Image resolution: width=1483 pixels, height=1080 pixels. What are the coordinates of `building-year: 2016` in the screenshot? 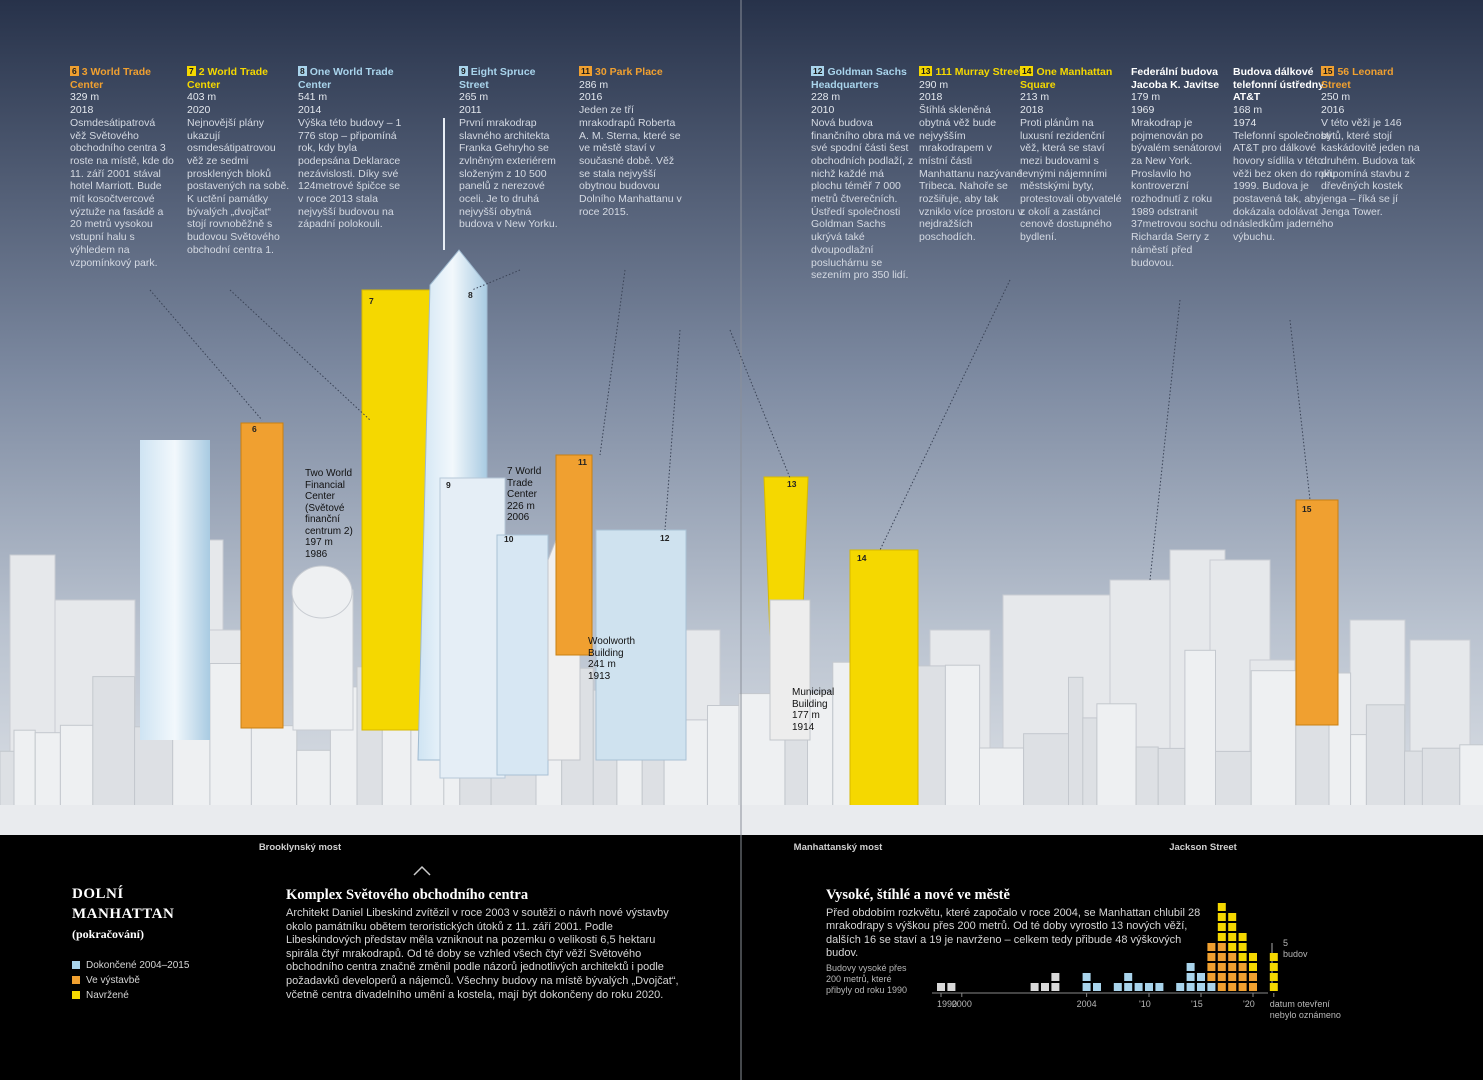 It's located at (591, 97).